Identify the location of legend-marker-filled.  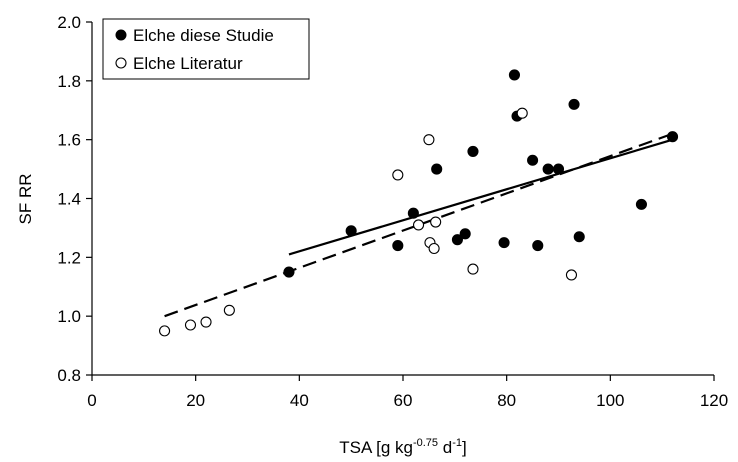
(121, 35).